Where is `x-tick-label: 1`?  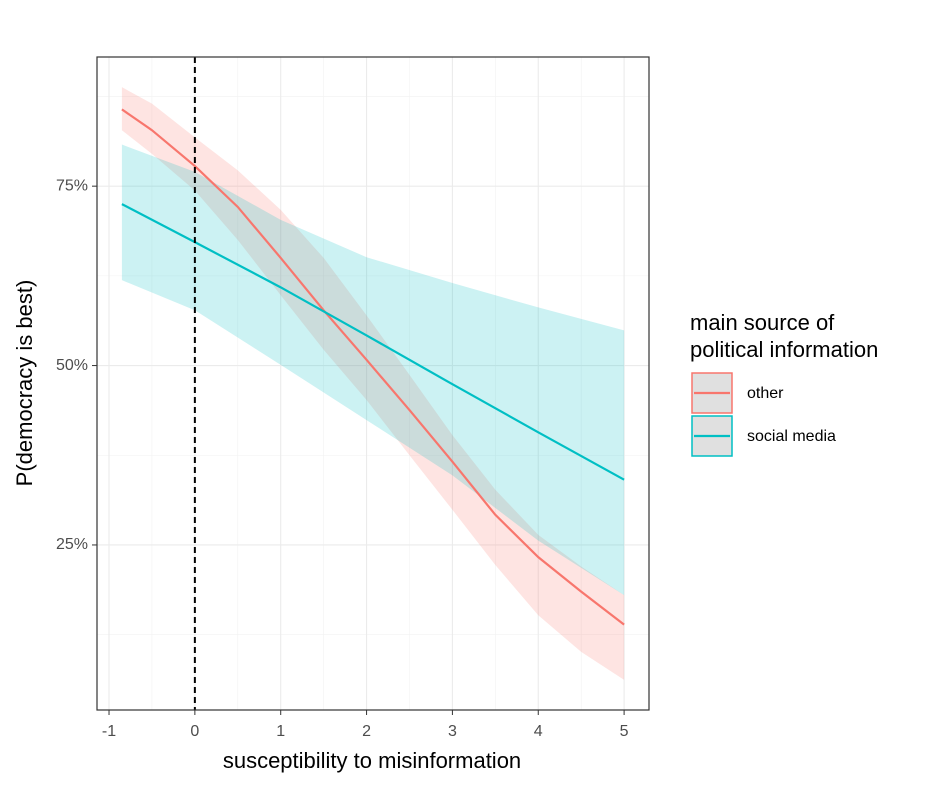
x-tick-label: 1 is located at coordinates (280, 731).